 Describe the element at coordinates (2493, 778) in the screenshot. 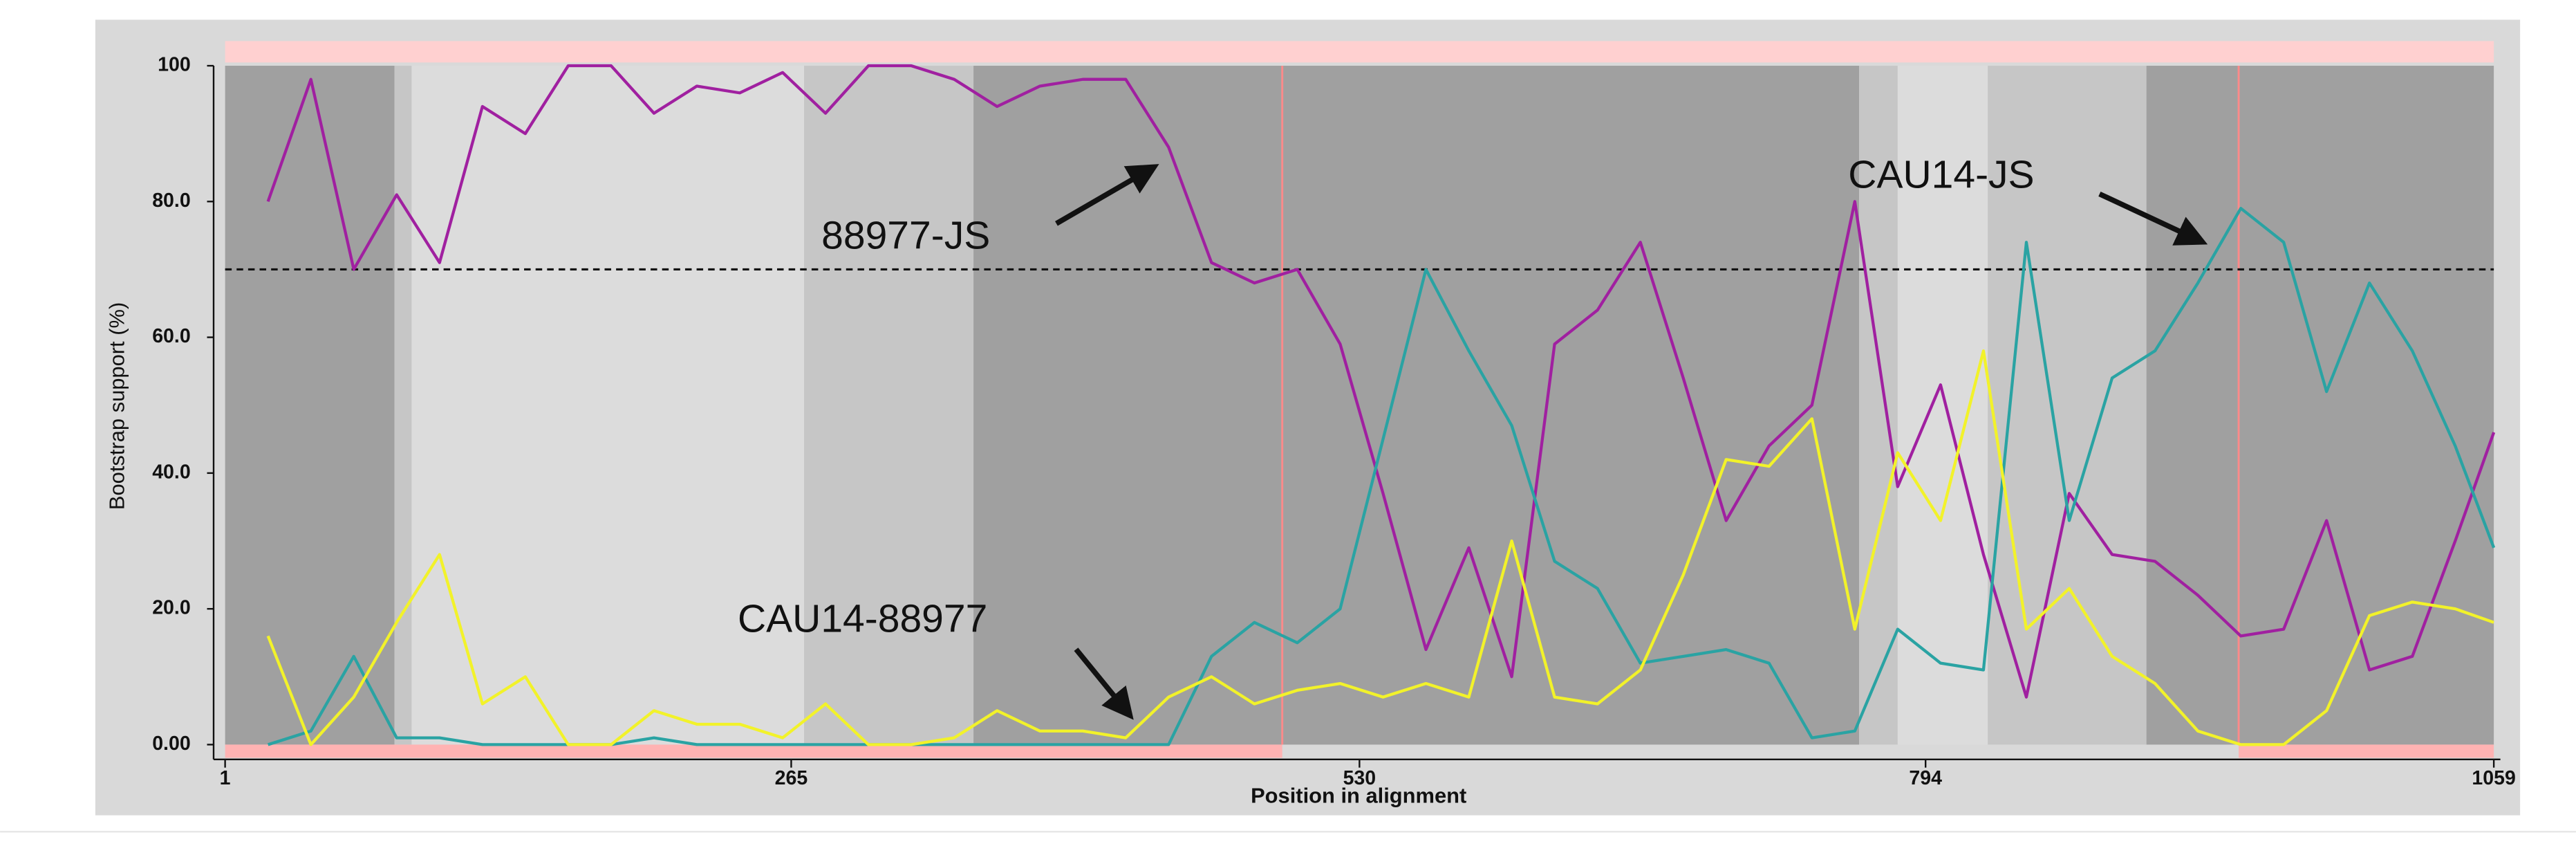

I see `x-tick-label: 1059` at that location.